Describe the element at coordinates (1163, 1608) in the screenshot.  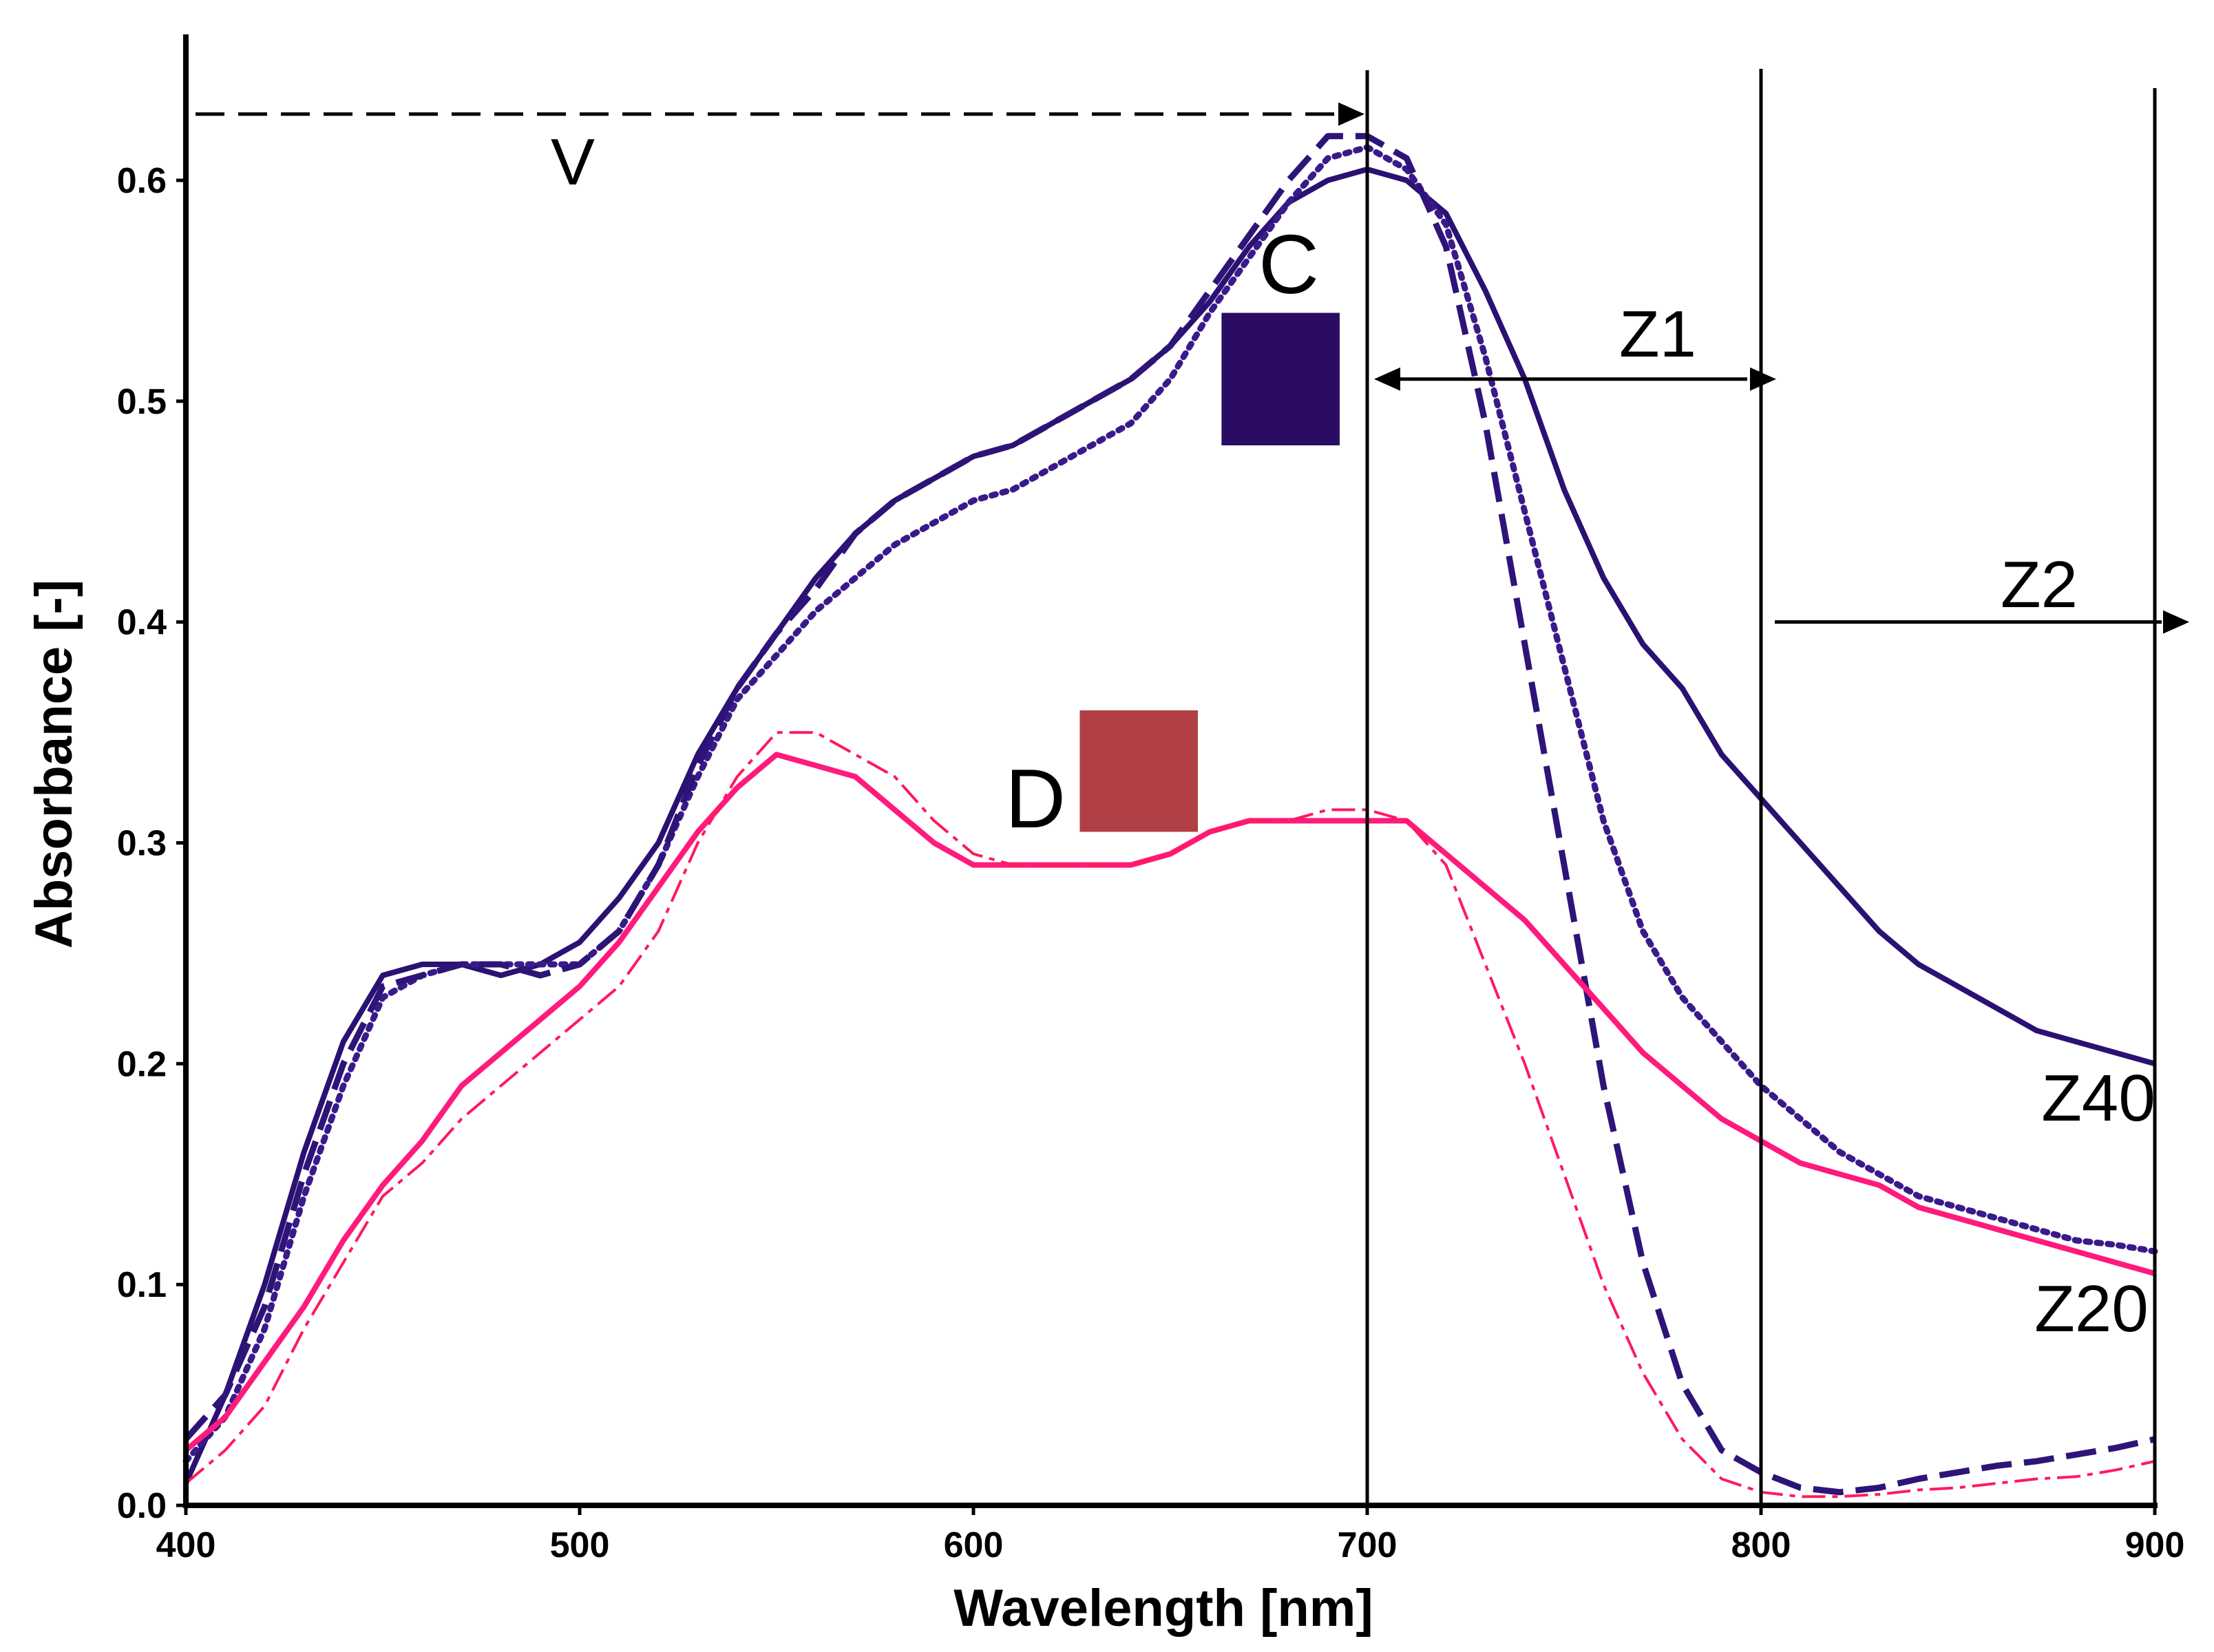
I see `x-axis-title: Wavelength [nm]` at that location.